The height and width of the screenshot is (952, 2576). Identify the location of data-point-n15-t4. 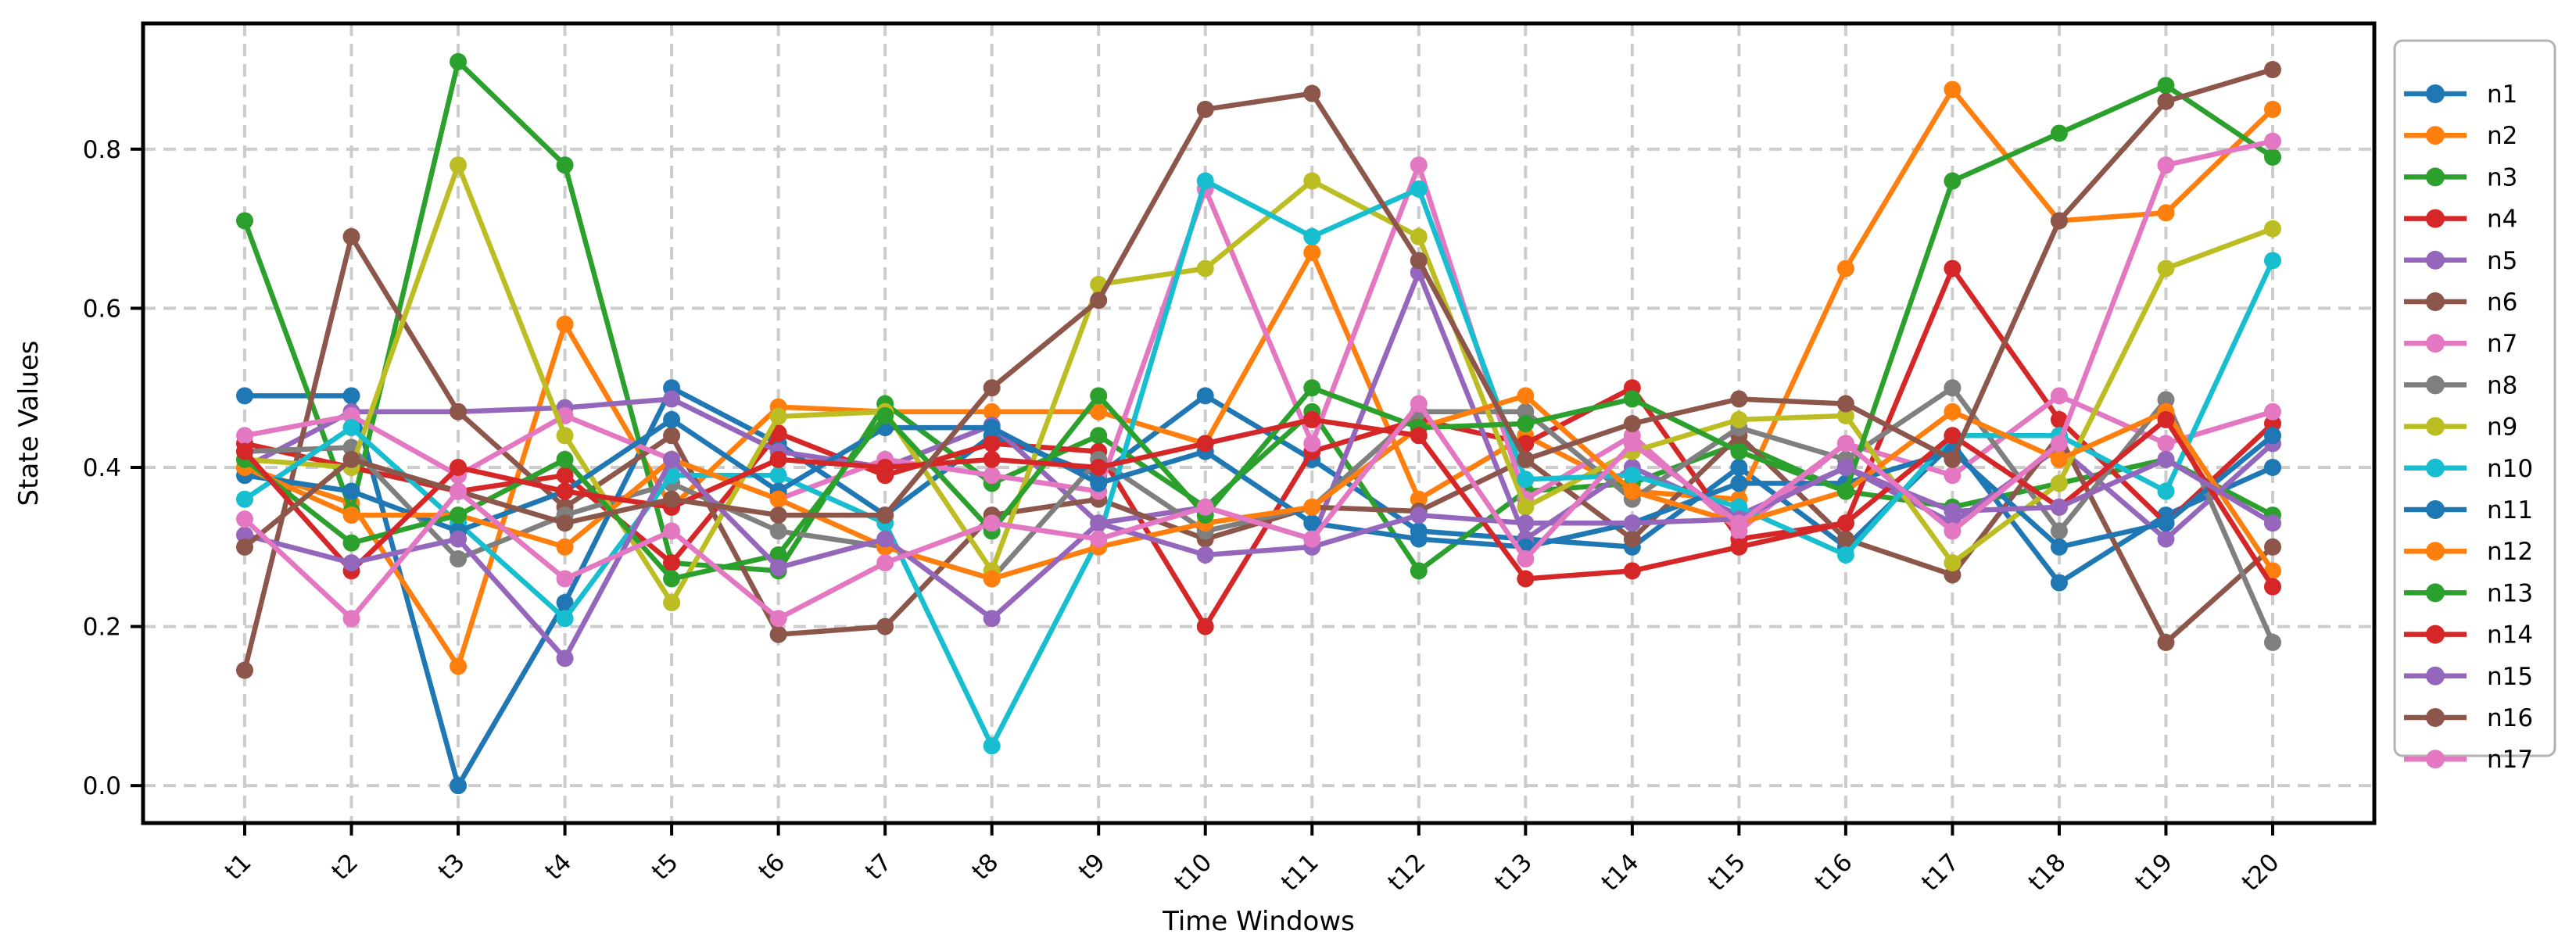
(565, 658).